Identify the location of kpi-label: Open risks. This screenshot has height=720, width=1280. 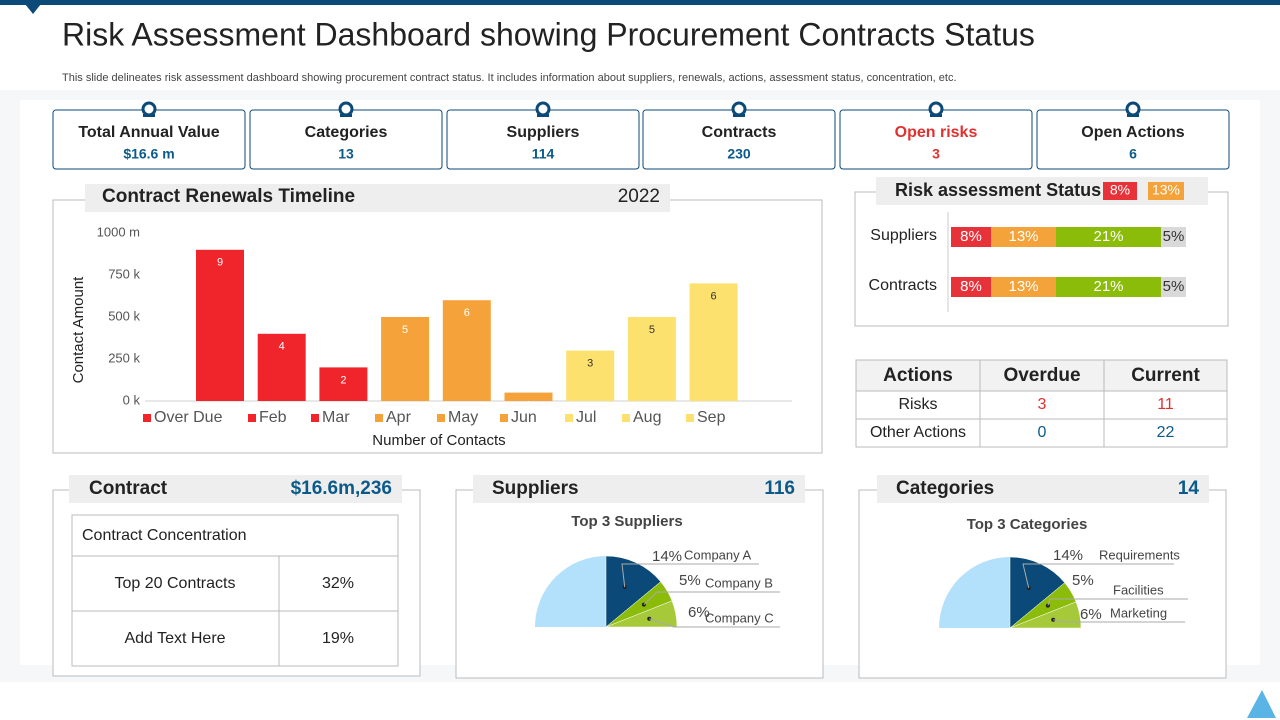
(936, 132).